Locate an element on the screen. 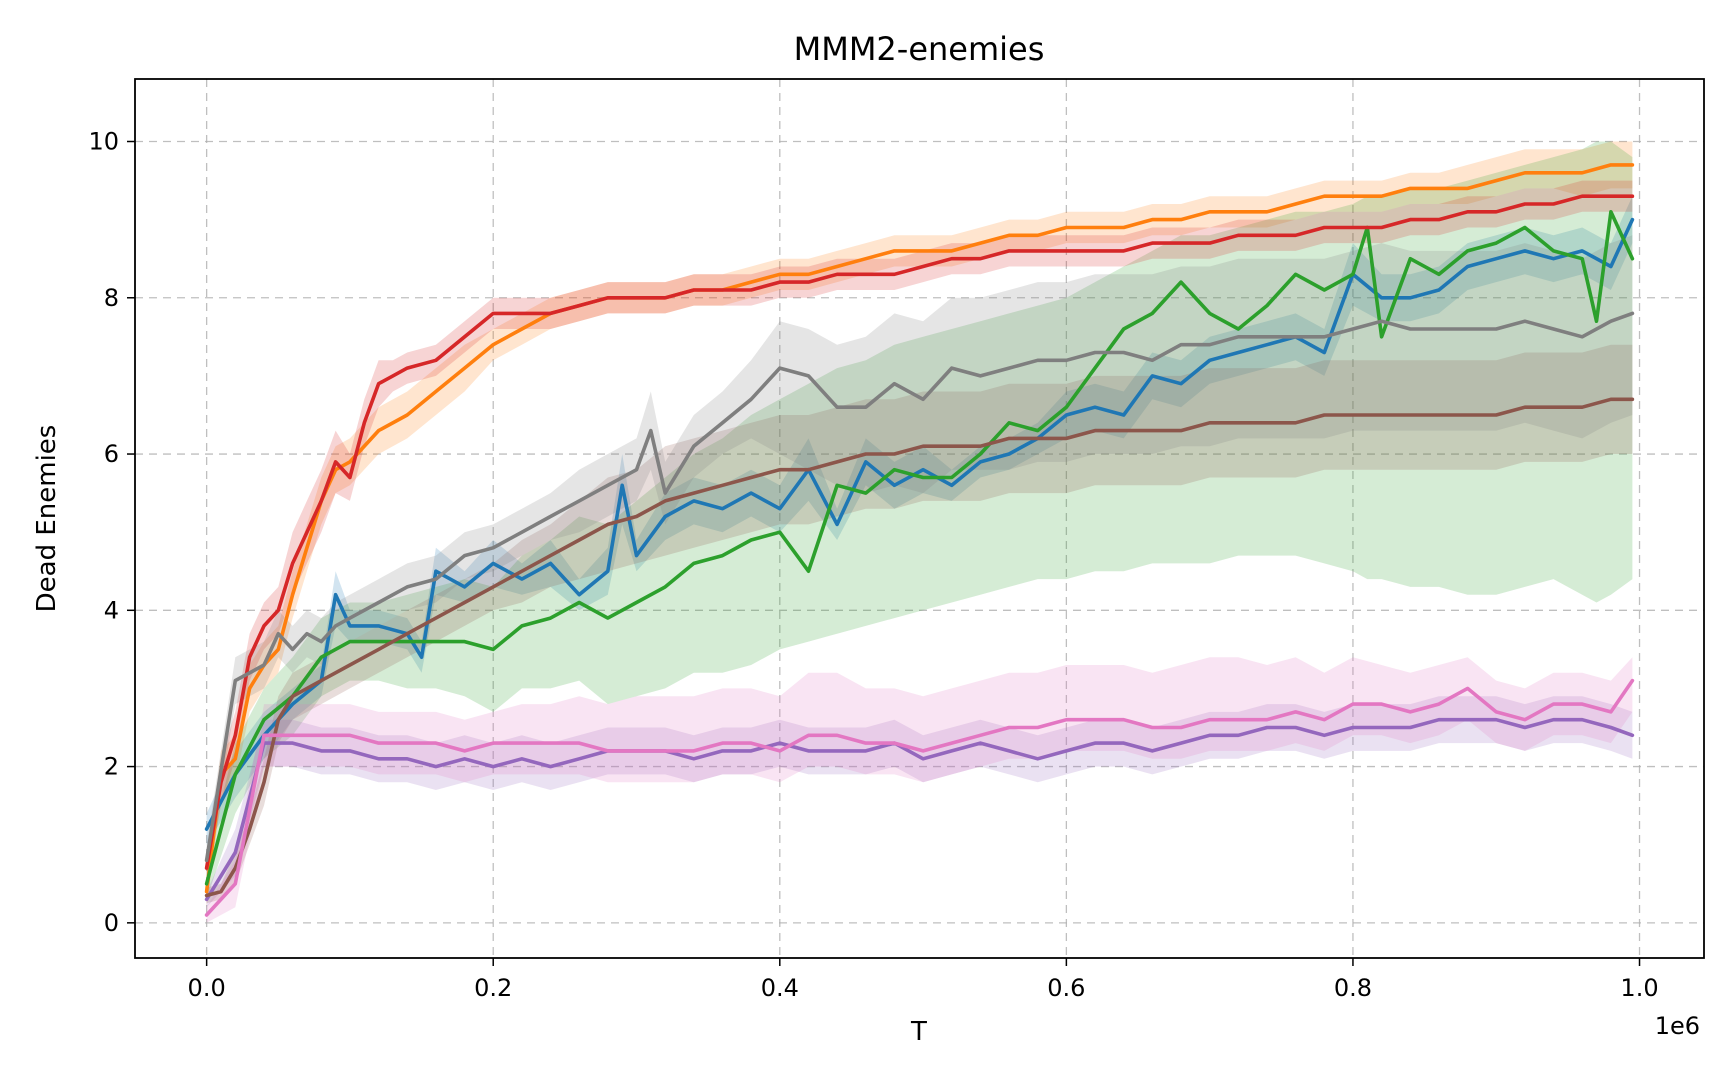  y-tick-label-2: 4 is located at coordinates (111, 610).